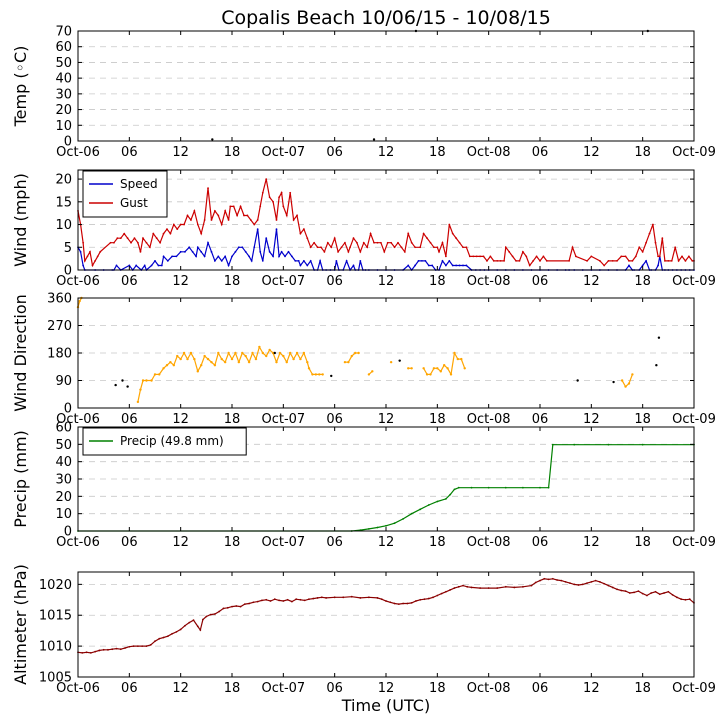  I want to click on series-line, so click(385, 250).